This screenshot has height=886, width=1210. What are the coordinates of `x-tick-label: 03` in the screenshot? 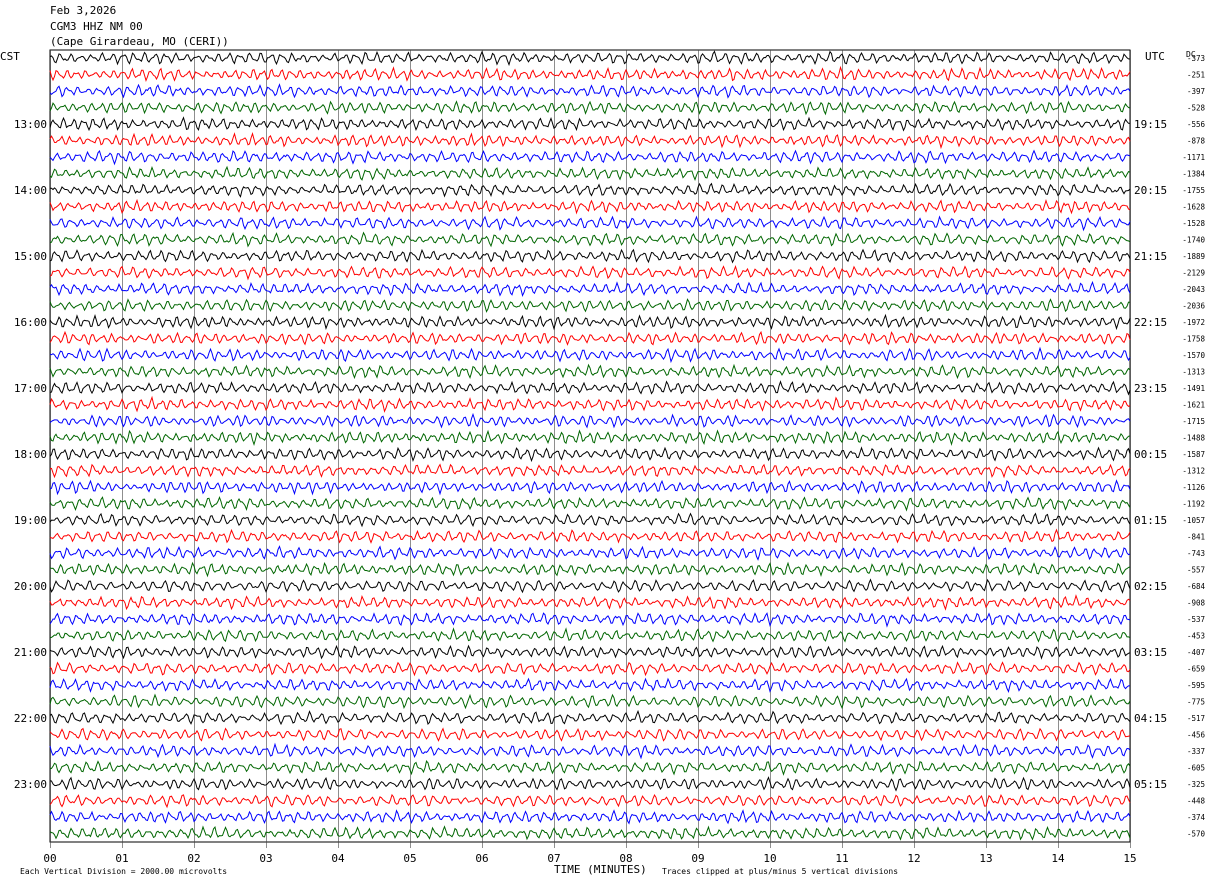 It's located at (266, 858).